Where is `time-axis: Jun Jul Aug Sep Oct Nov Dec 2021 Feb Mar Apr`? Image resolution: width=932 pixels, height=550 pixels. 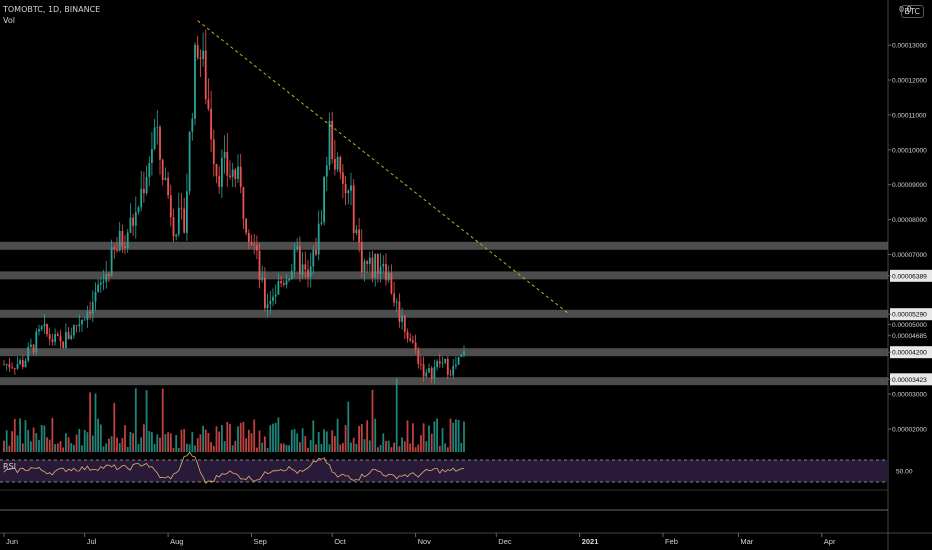
time-axis: Jun Jul Aug Sep Oct Nov Dec 2021 Feb Mar Apr is located at coordinates (419, 539).